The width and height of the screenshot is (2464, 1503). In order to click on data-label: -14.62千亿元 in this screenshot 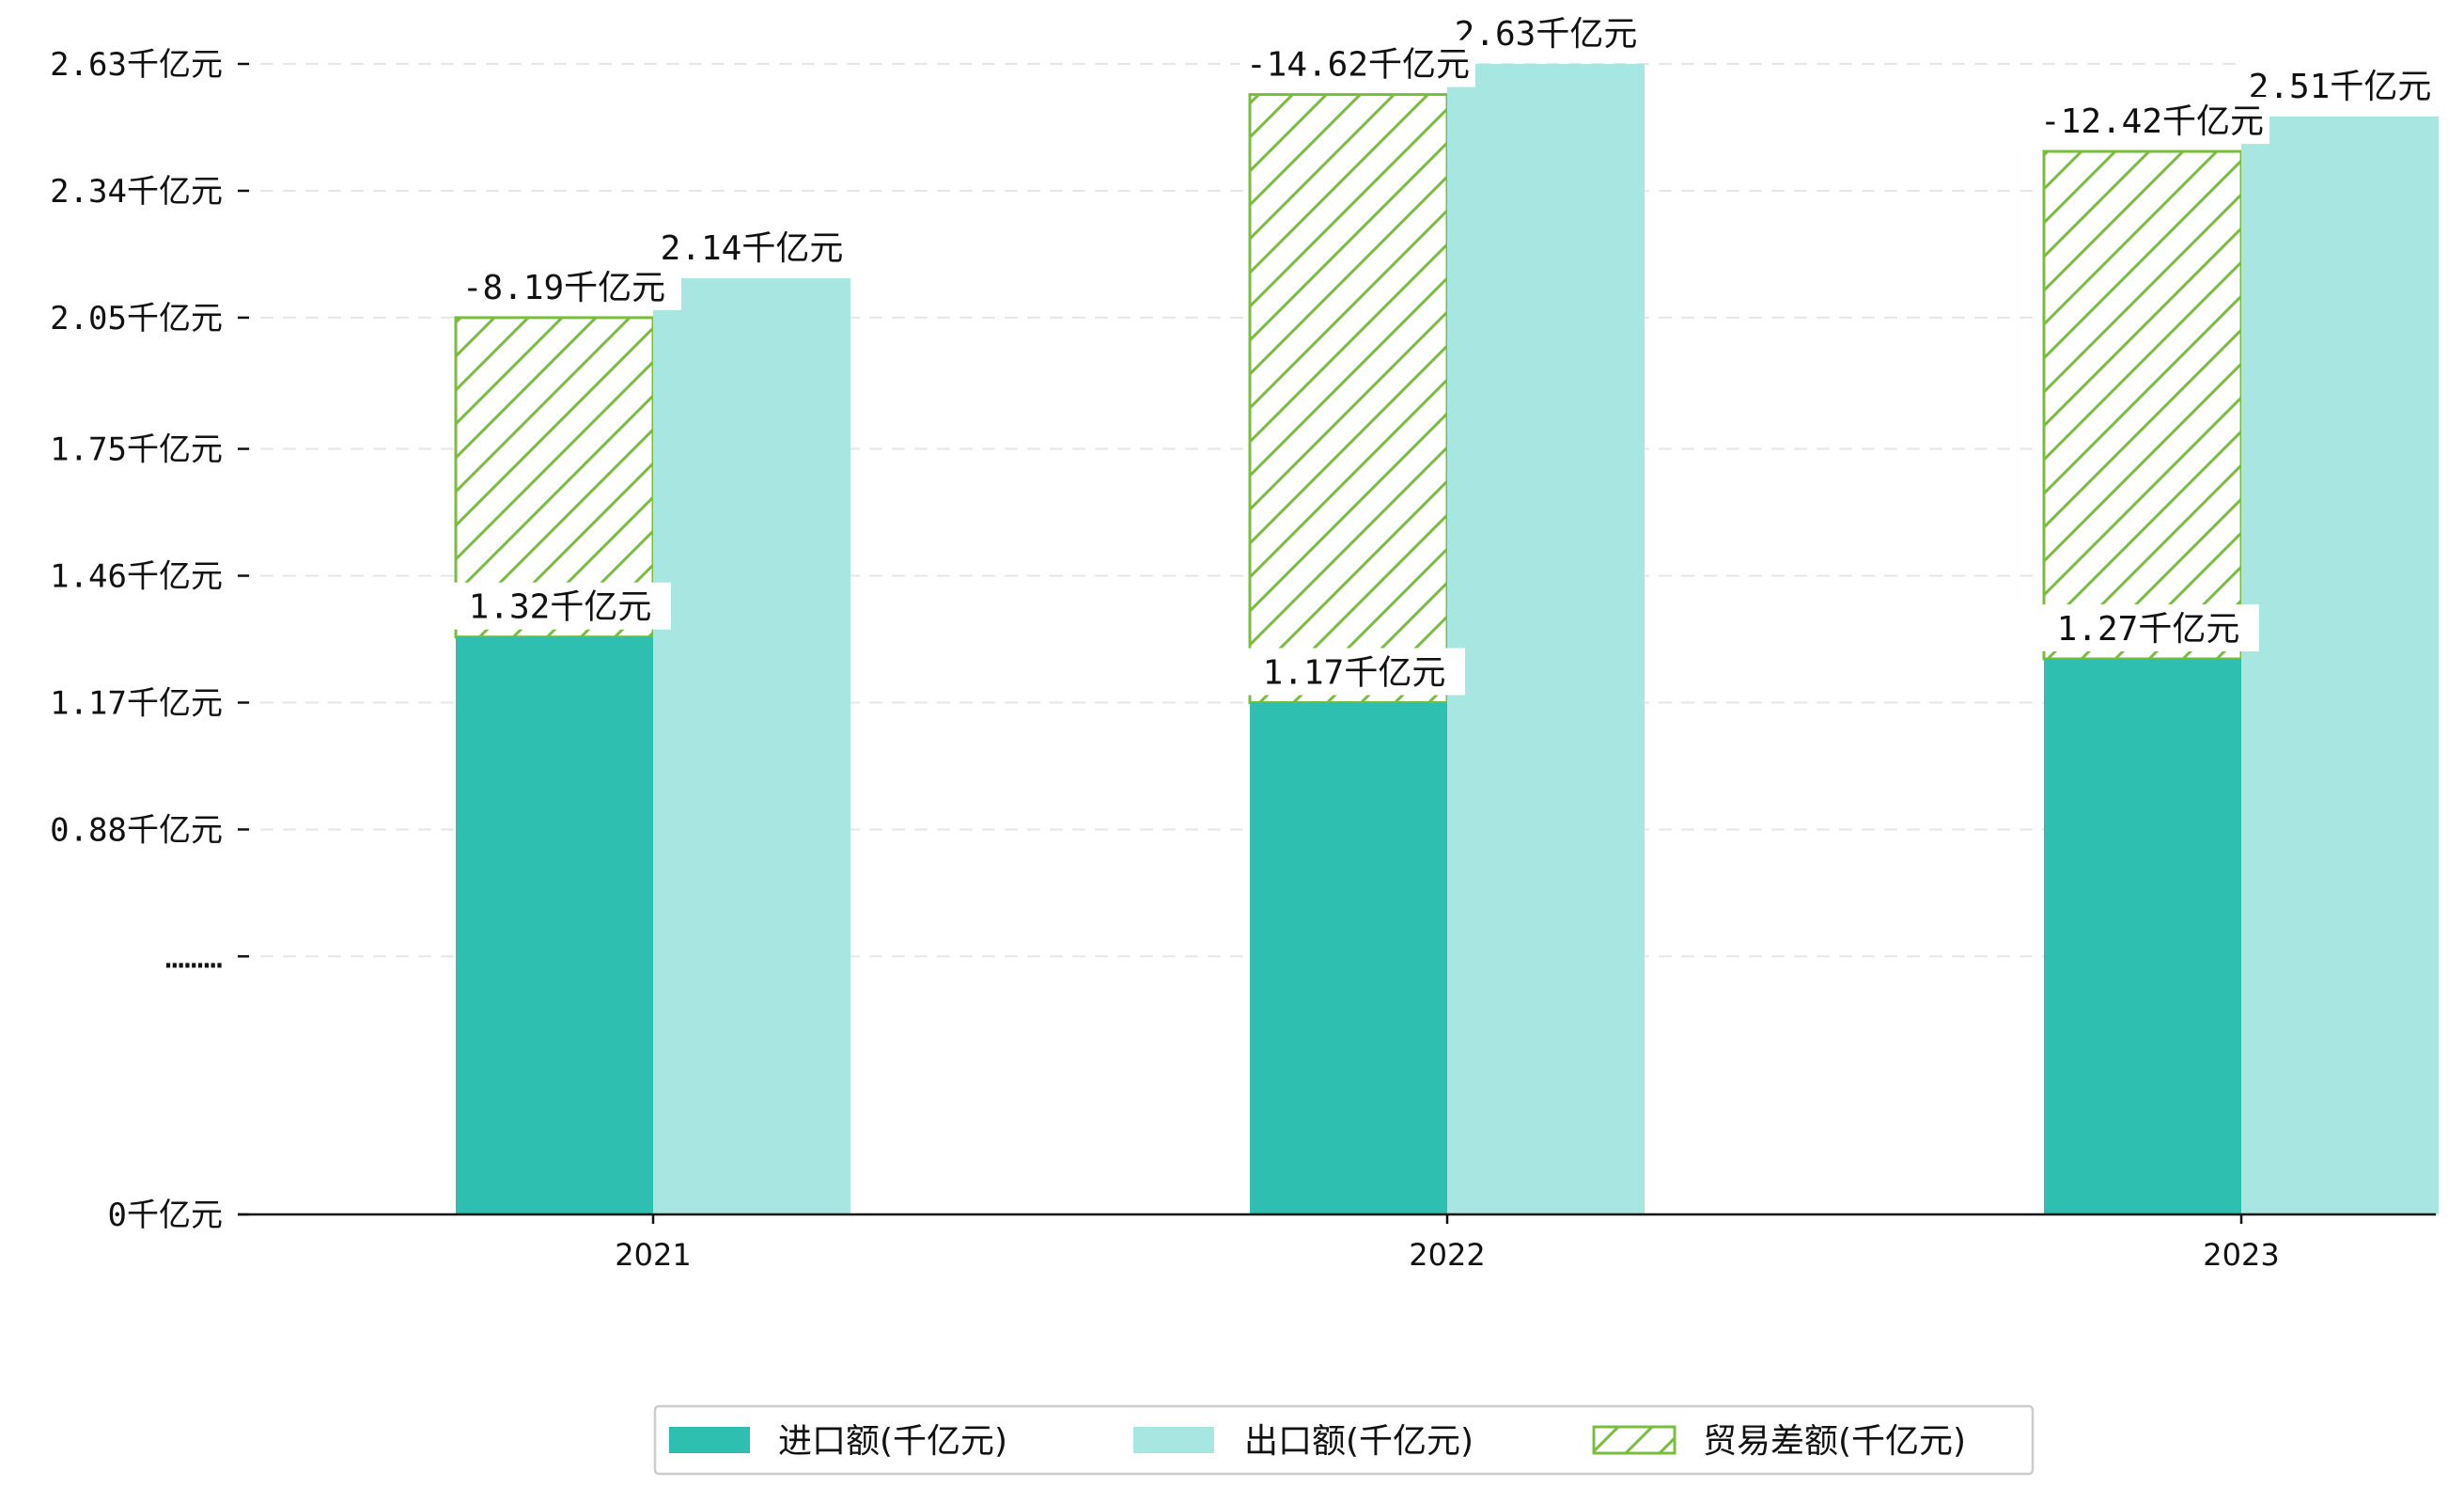, I will do `click(1358, 65)`.